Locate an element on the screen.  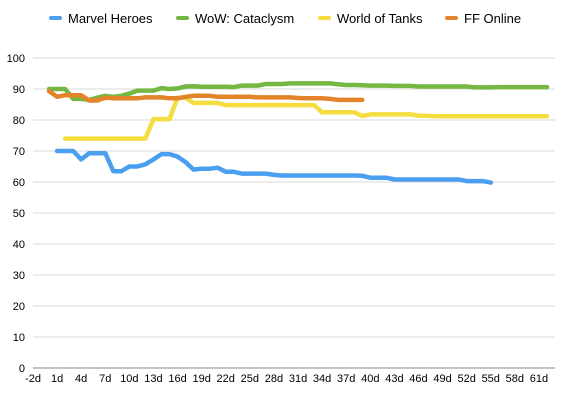
legend-item: Marvel Heroes is located at coordinates (101, 18).